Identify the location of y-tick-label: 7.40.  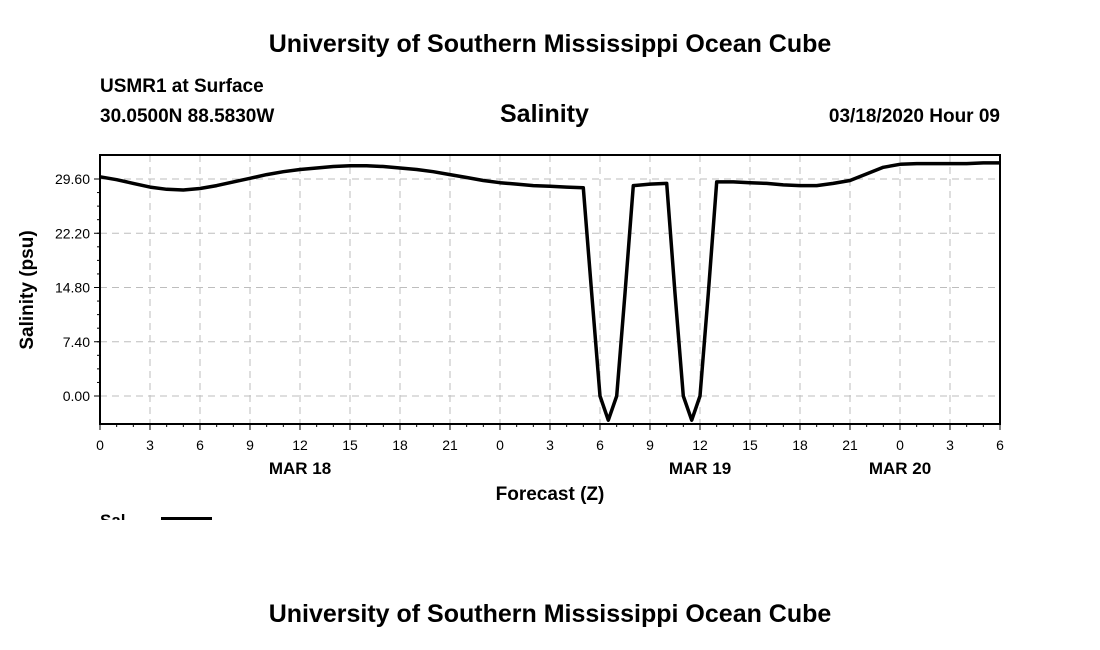
(76, 342).